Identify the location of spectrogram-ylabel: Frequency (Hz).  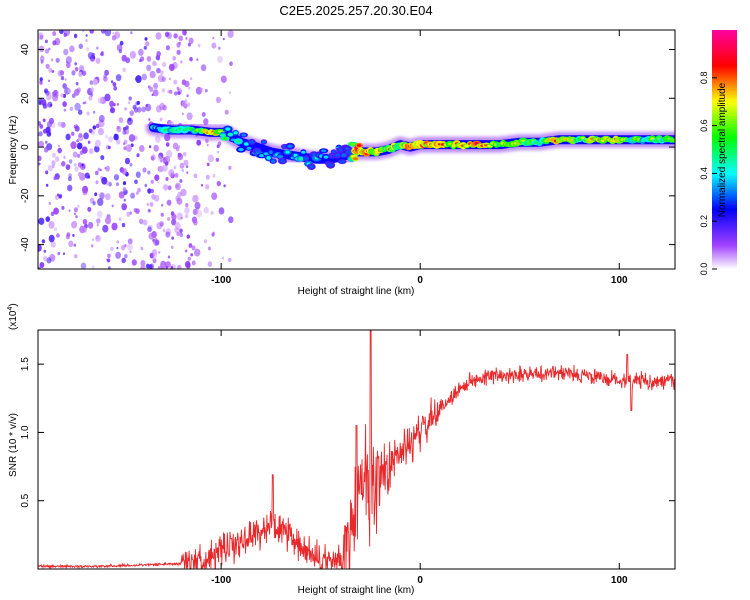
(13, 150).